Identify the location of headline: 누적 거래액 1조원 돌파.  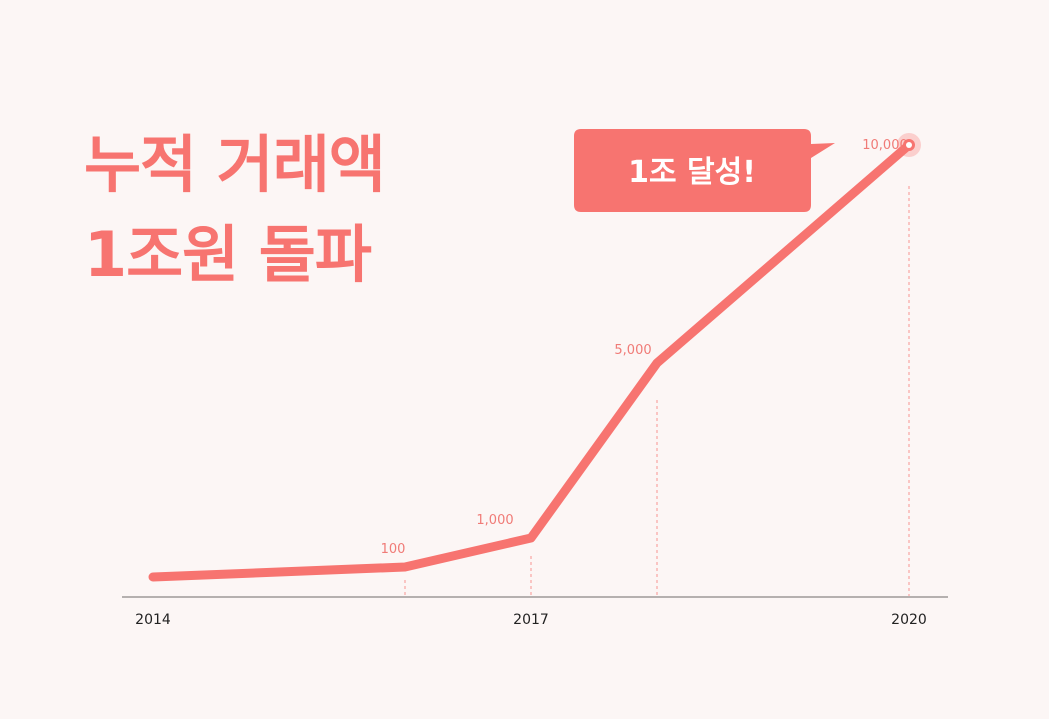
(235, 210).